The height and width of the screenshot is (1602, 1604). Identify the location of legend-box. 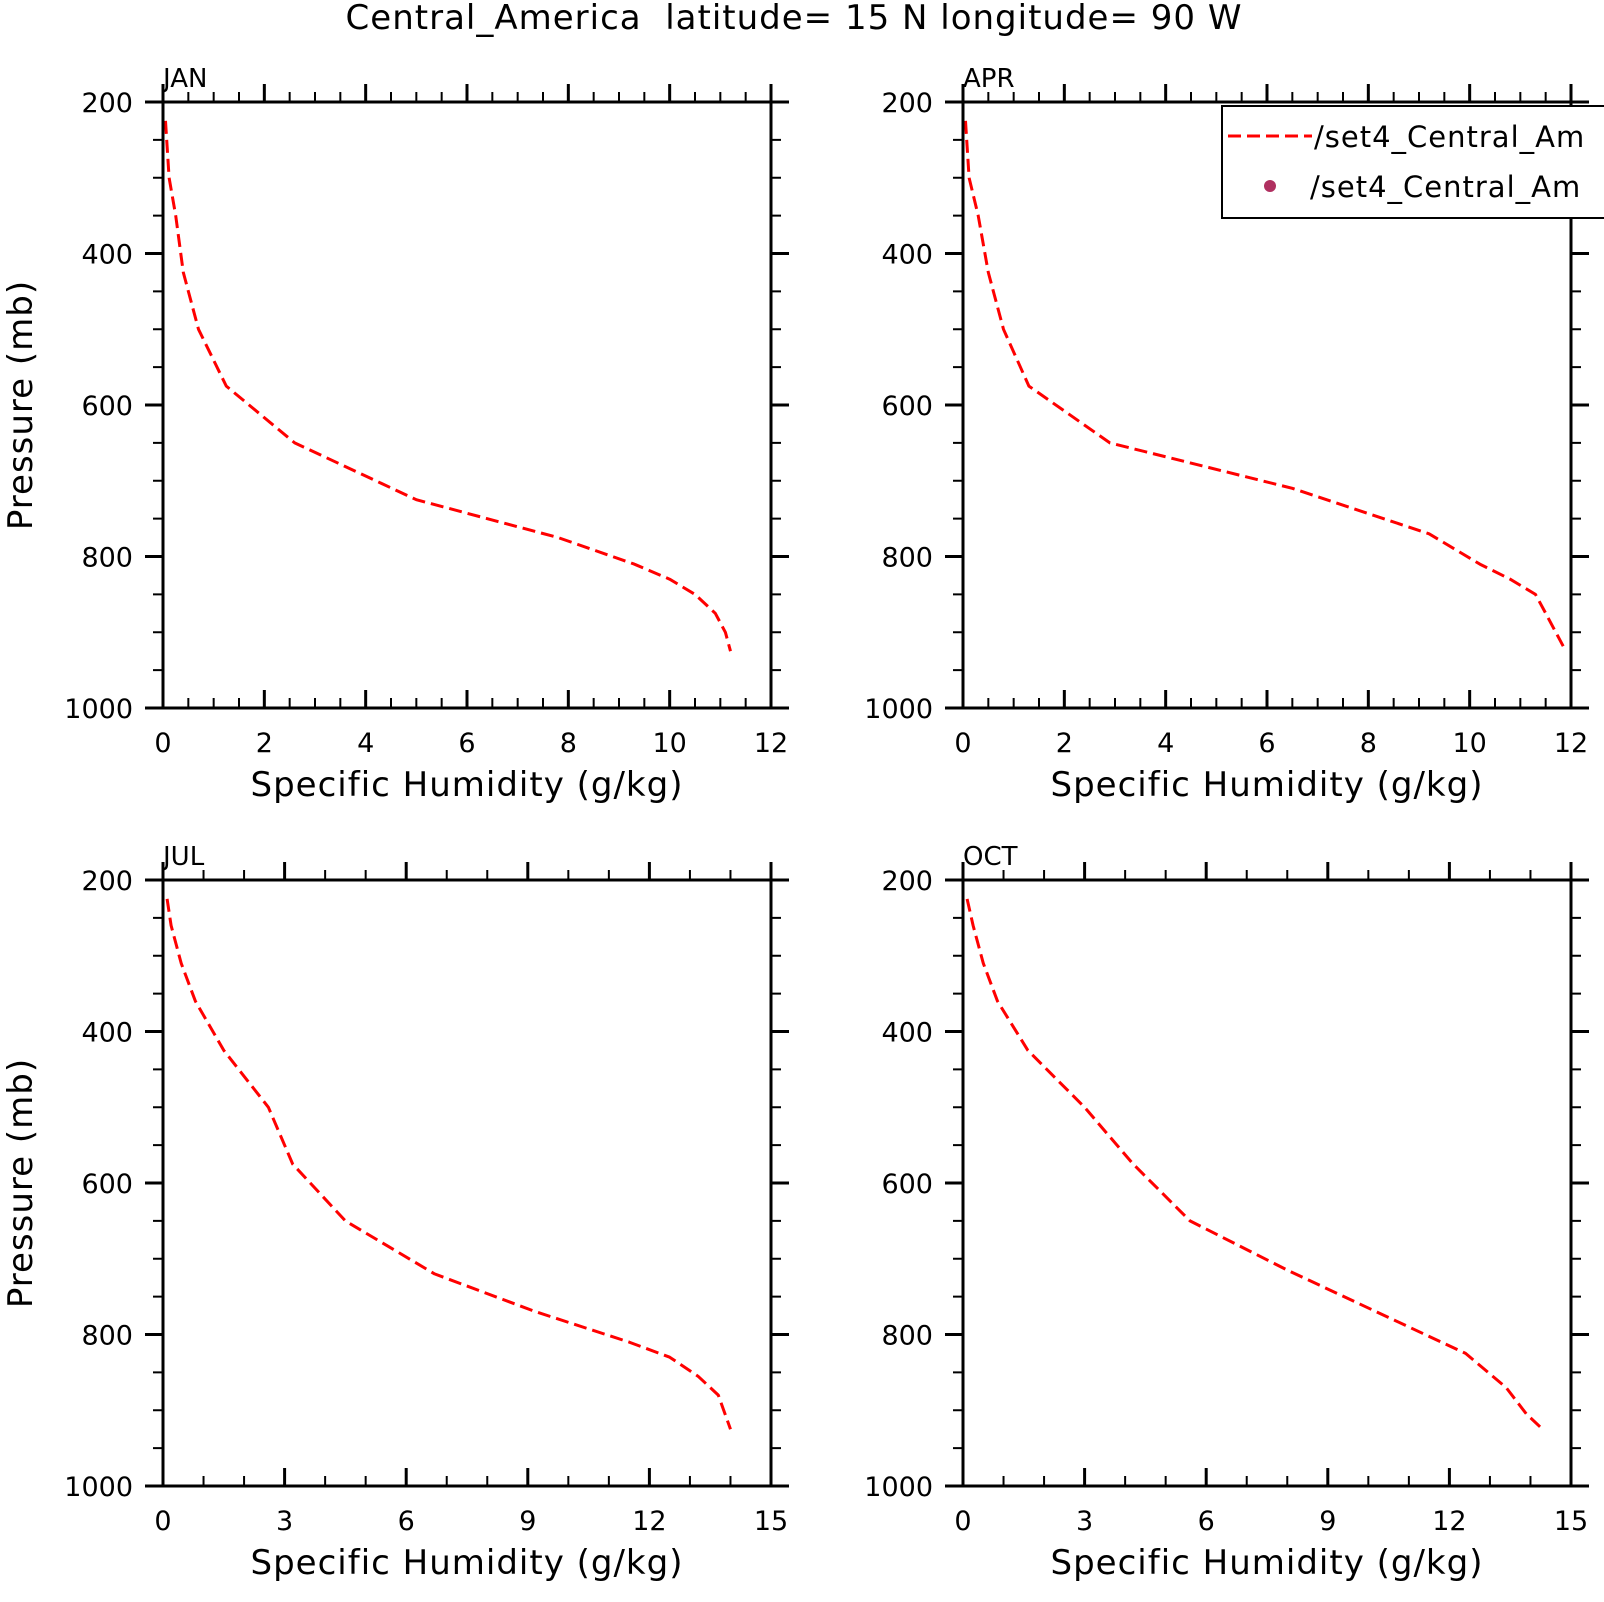
(1412, 162).